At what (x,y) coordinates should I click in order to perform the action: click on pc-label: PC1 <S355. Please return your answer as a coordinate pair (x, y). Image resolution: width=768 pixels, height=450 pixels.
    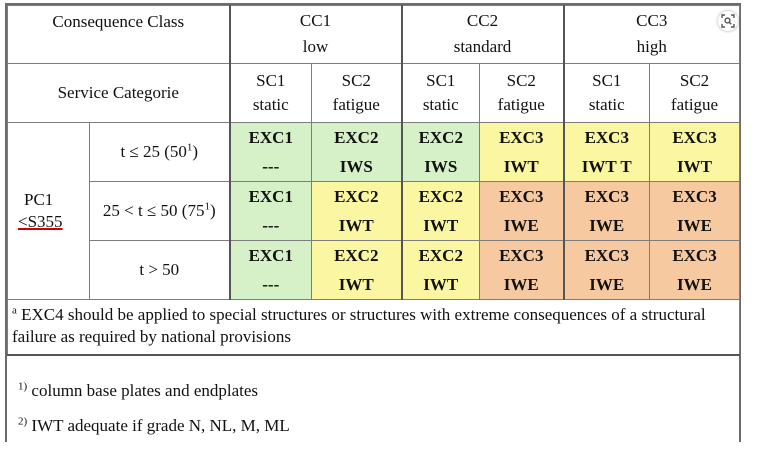
    Looking at the image, I should click on (48, 211).